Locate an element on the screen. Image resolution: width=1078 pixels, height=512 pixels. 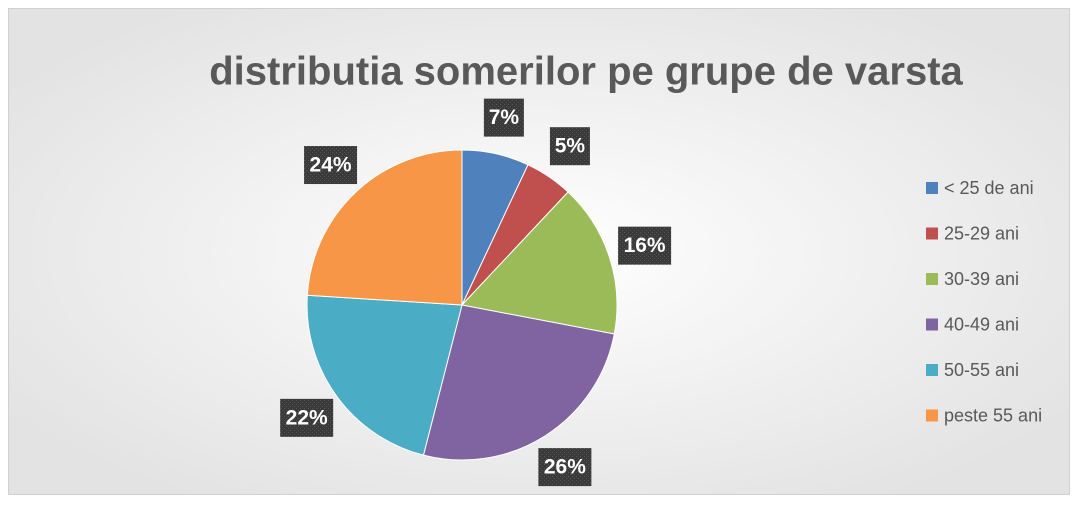
legend-label: peste 55 ani is located at coordinates (993, 415).